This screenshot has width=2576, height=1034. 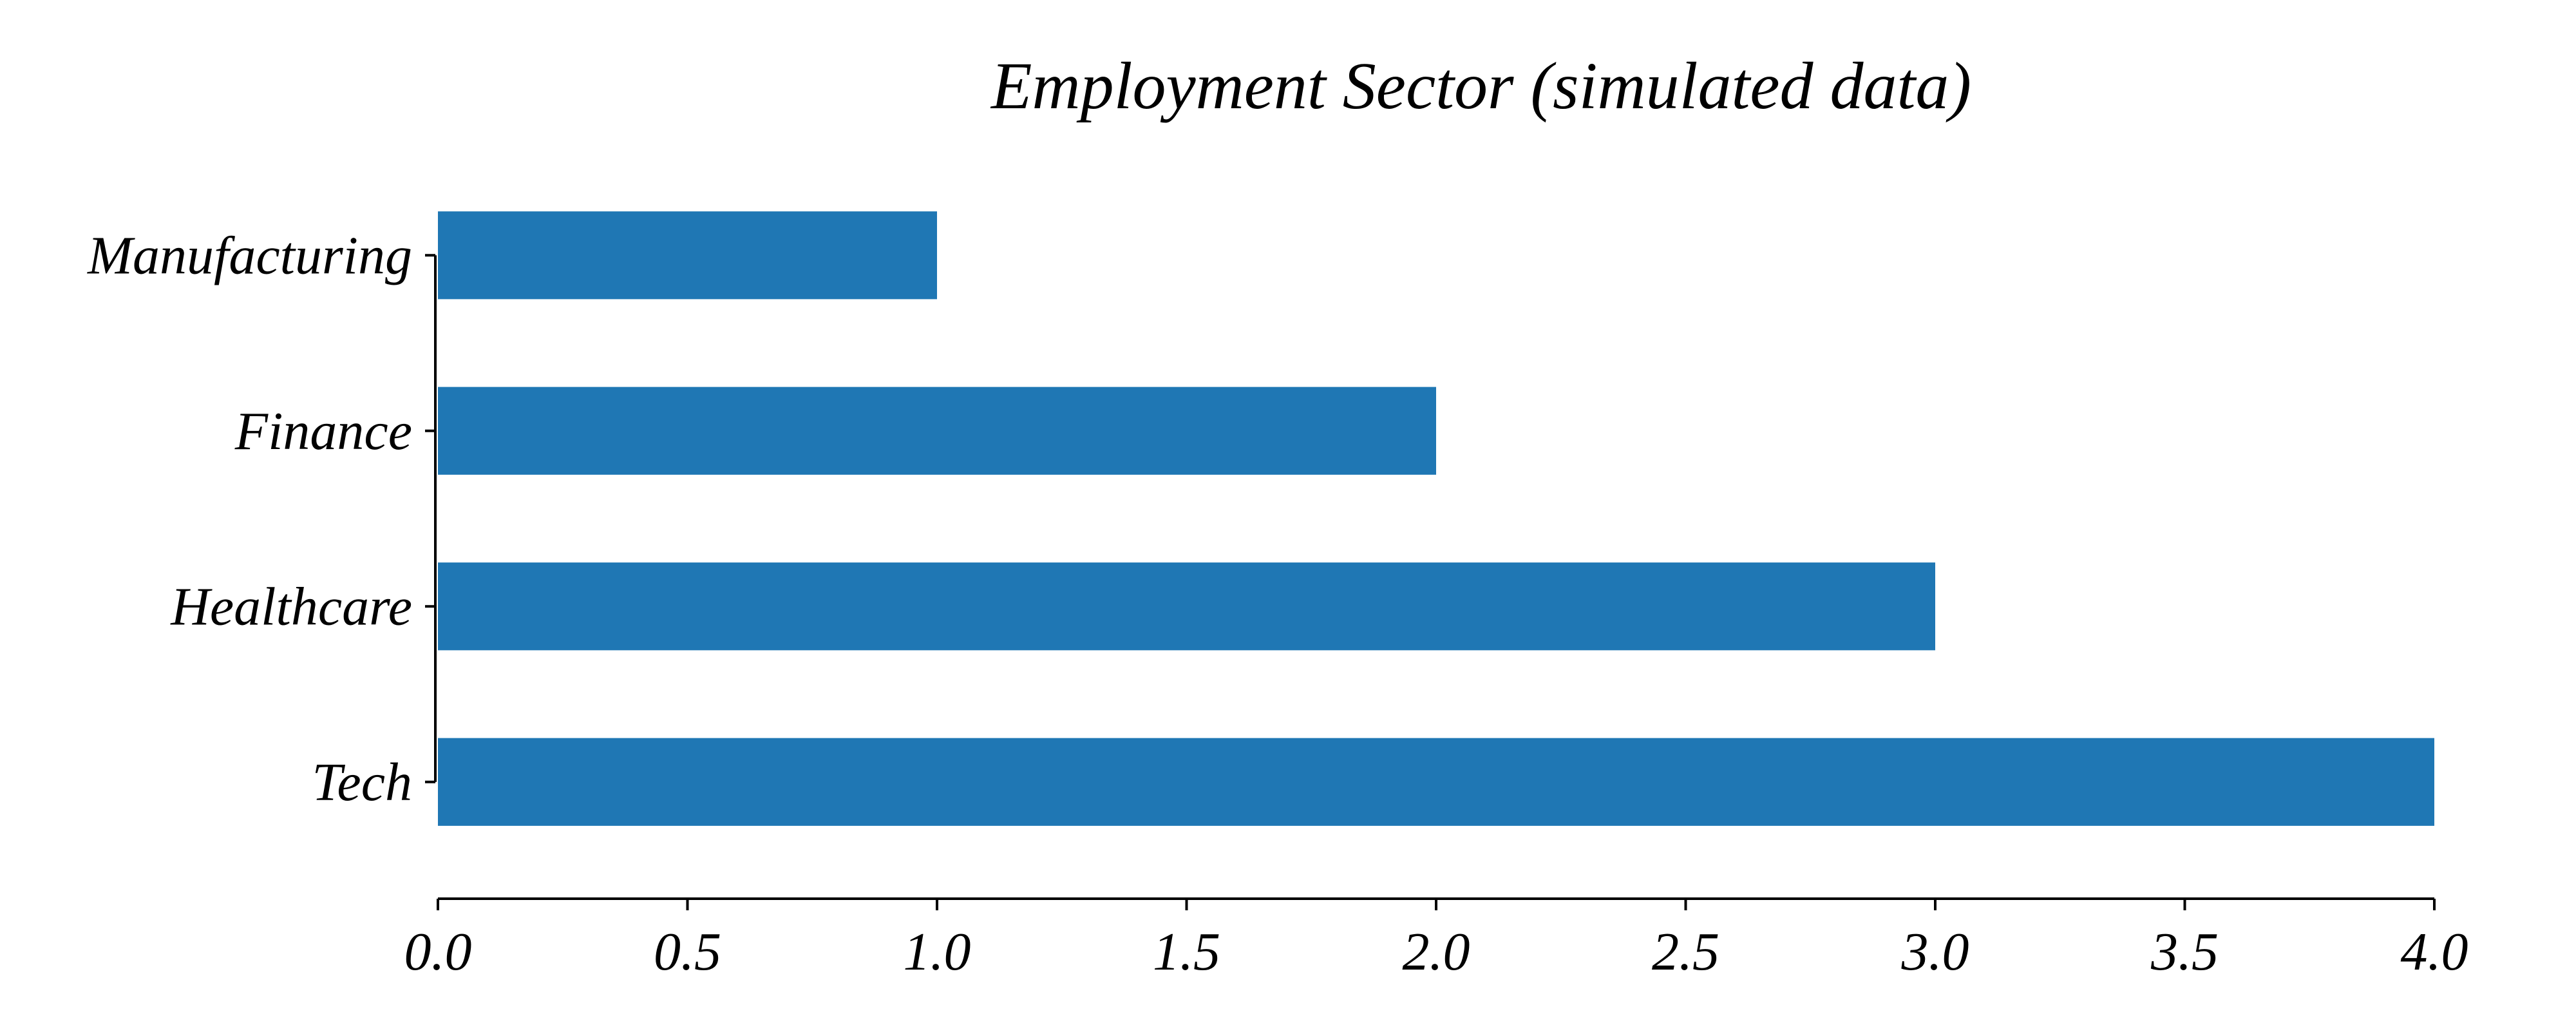 What do you see at coordinates (362, 782) in the screenshot?
I see `y-tick-label: Tech` at bounding box center [362, 782].